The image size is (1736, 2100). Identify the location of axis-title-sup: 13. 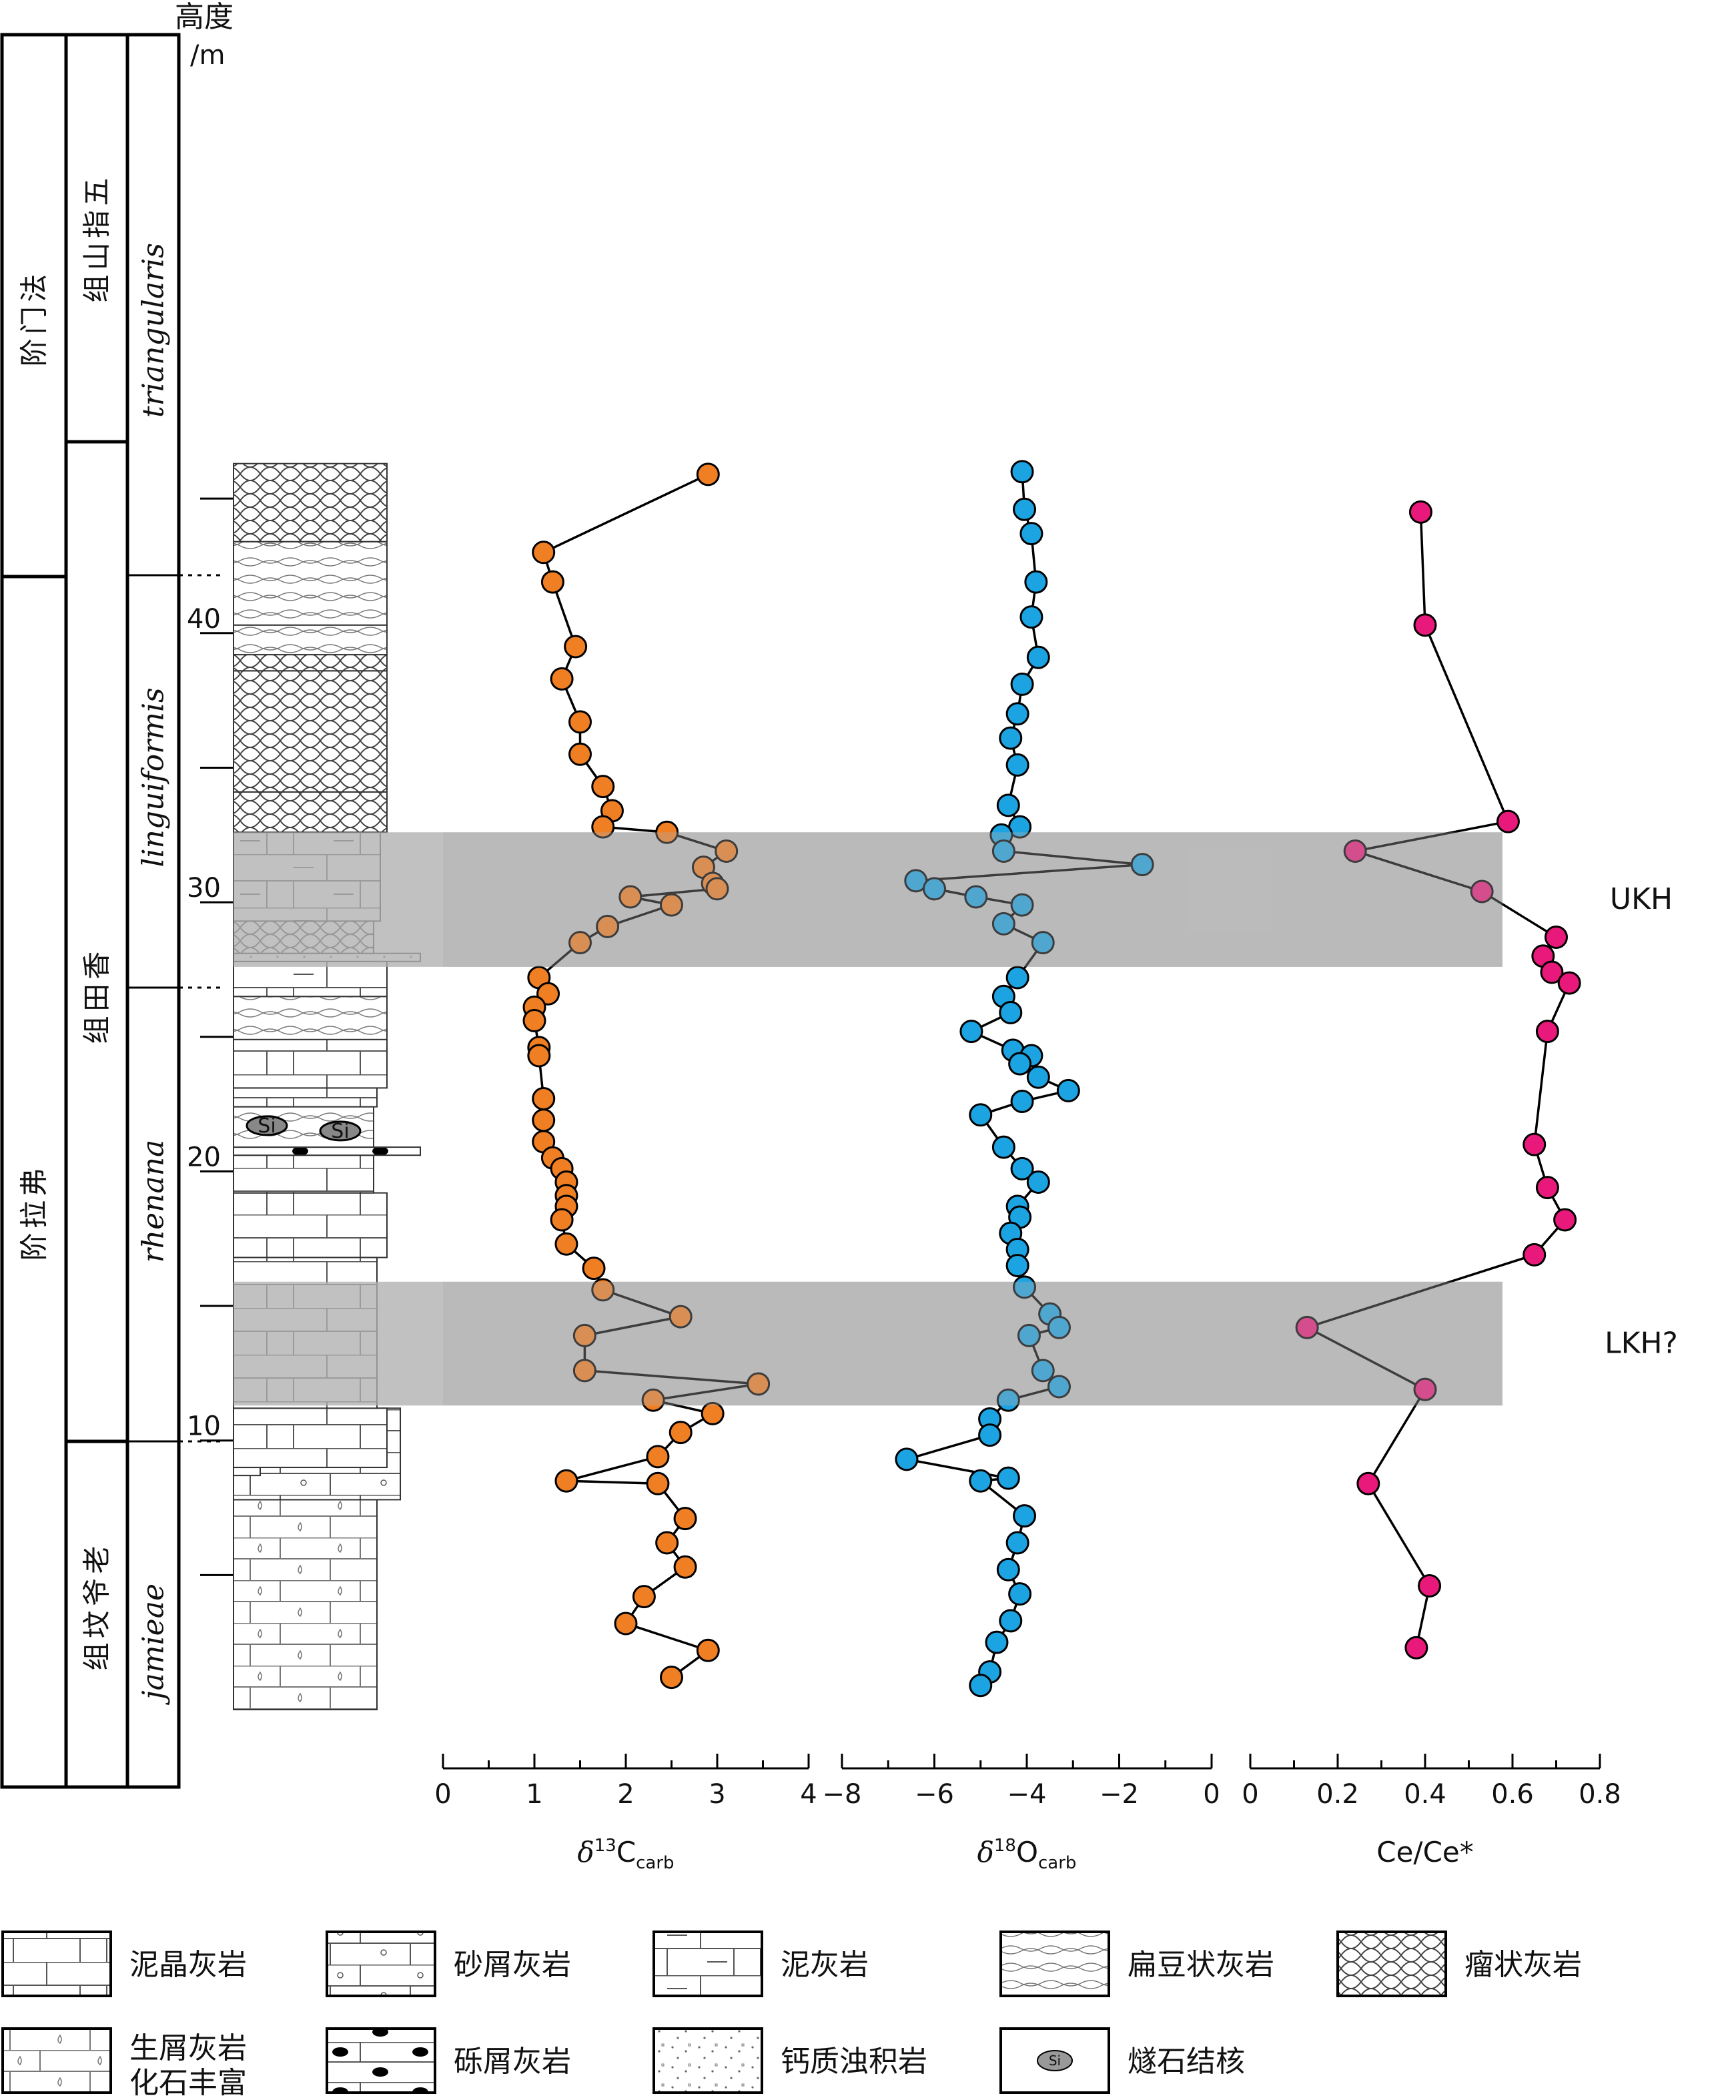
(605, 1846).